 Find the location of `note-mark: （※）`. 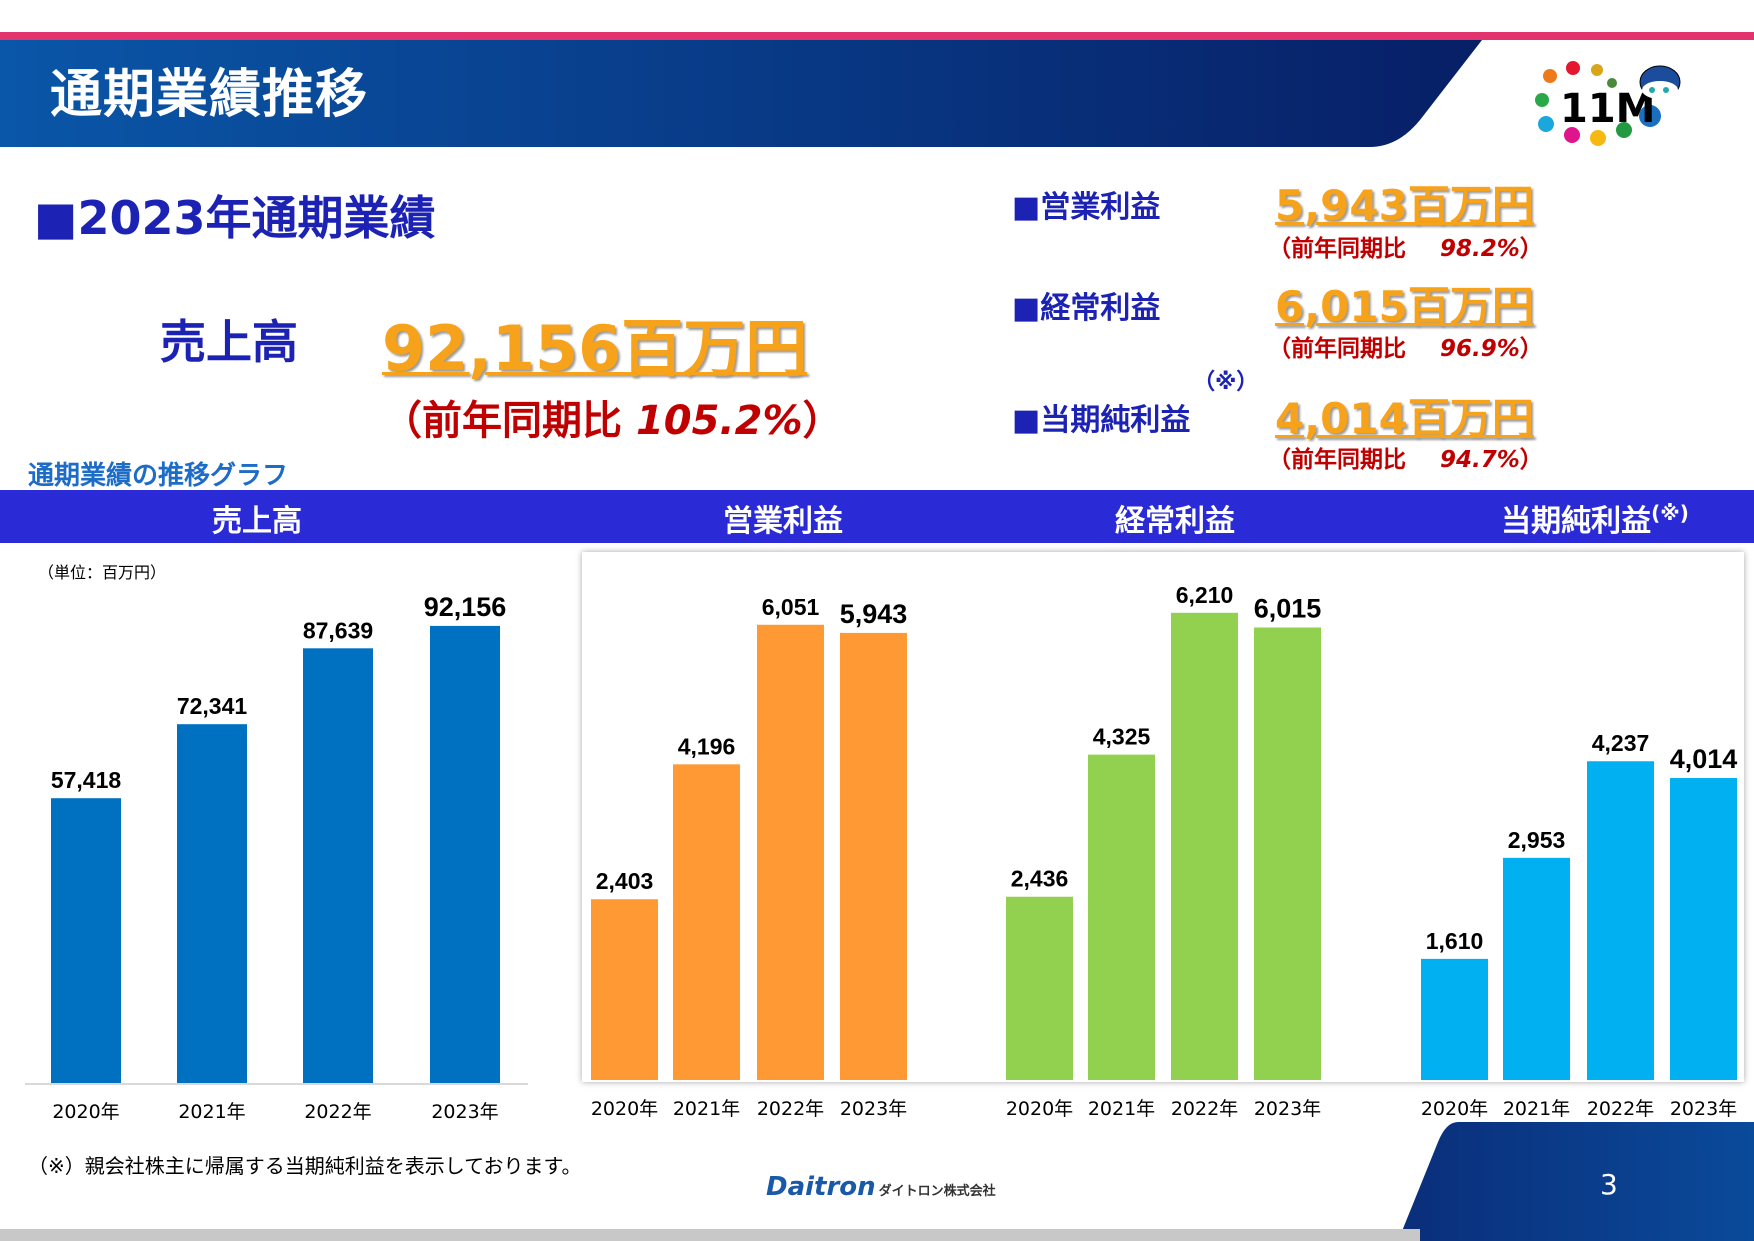

note-mark: （※） is located at coordinates (1226, 382).